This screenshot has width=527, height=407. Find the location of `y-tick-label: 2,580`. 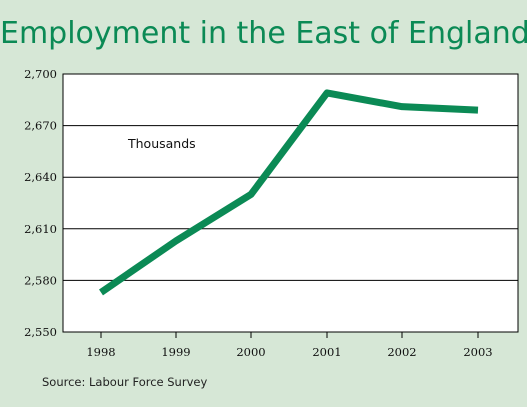

y-tick-label: 2,580 is located at coordinates (40, 280).